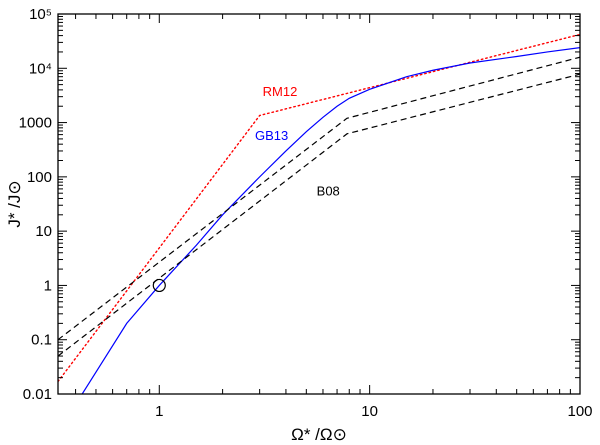 This screenshot has height=445, width=600. I want to click on series-label-b08: B08, so click(328, 191).